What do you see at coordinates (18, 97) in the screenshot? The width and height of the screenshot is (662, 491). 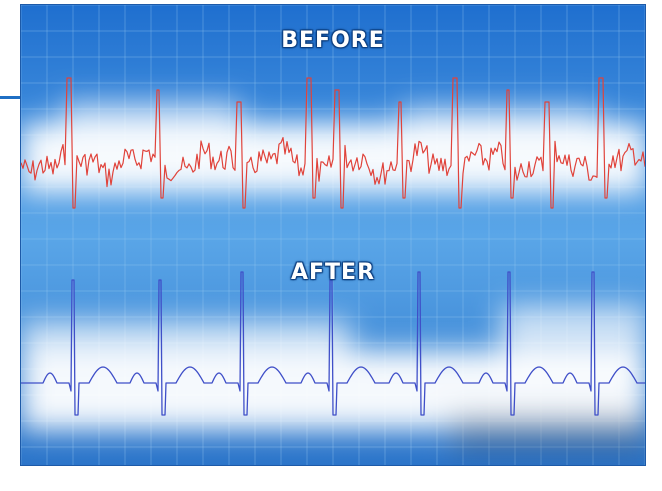 I see `decorative-rule` at bounding box center [18, 97].